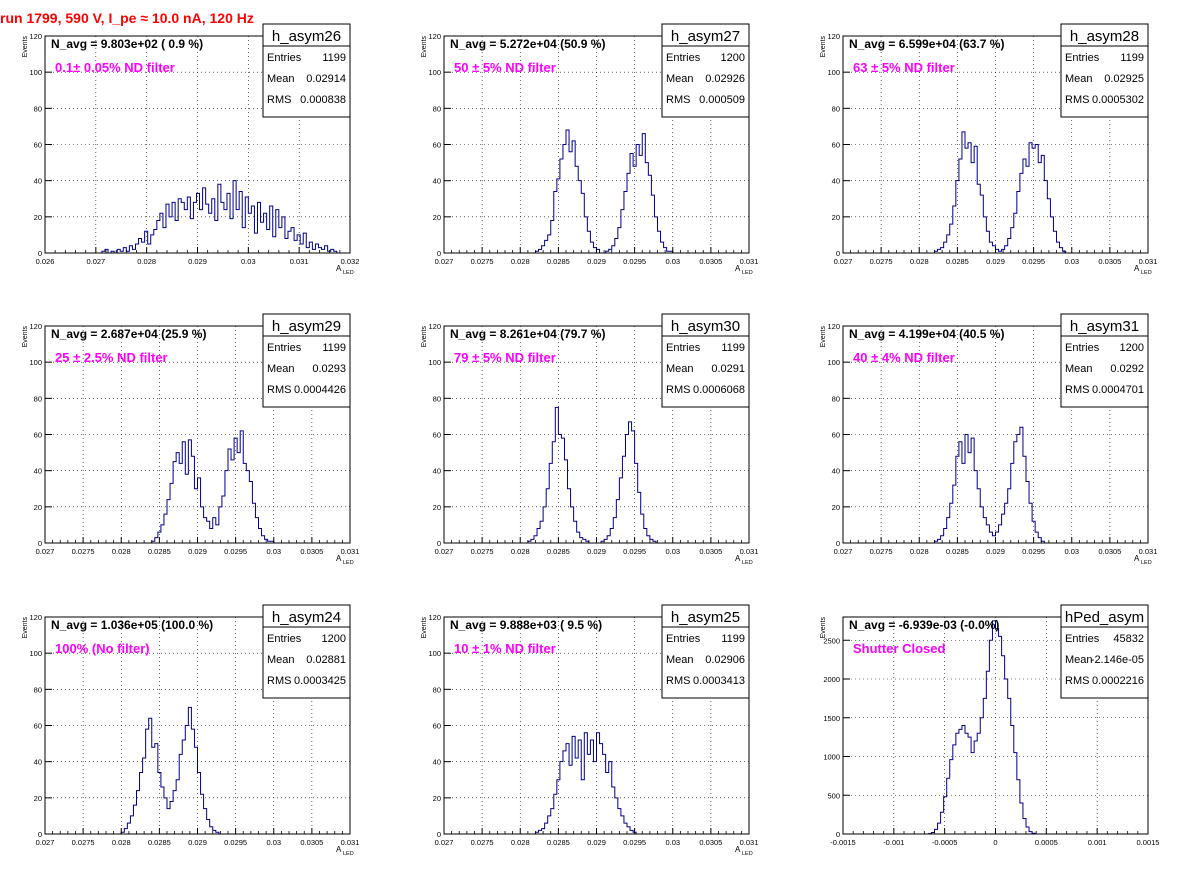 The width and height of the screenshot is (1196, 872). I want to click on navg-title: N_avg = 2.687e+04 (25.9 %), so click(128, 334).